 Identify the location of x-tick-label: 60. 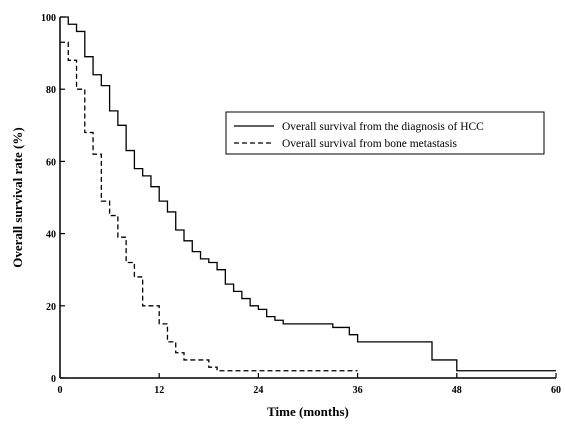
(556, 390).